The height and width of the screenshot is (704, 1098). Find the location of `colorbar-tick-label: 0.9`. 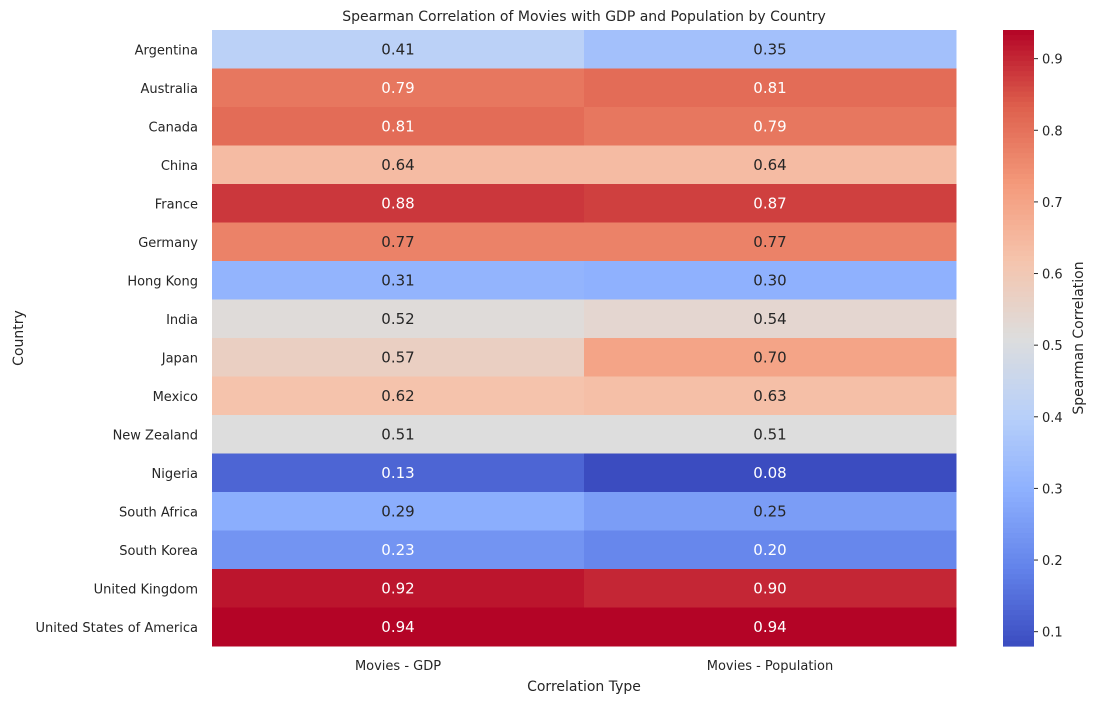

colorbar-tick-label: 0.9 is located at coordinates (1052, 60).